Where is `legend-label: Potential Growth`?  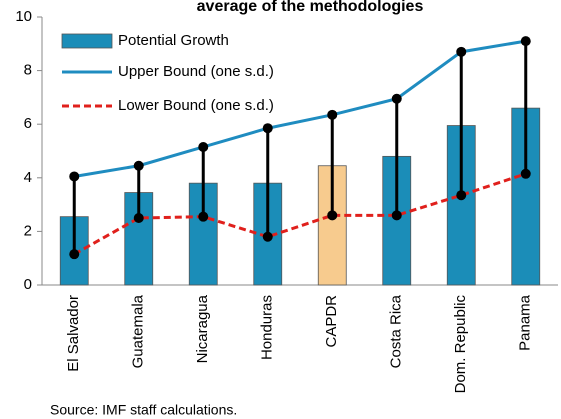
legend-label: Potential Growth is located at coordinates (173, 40).